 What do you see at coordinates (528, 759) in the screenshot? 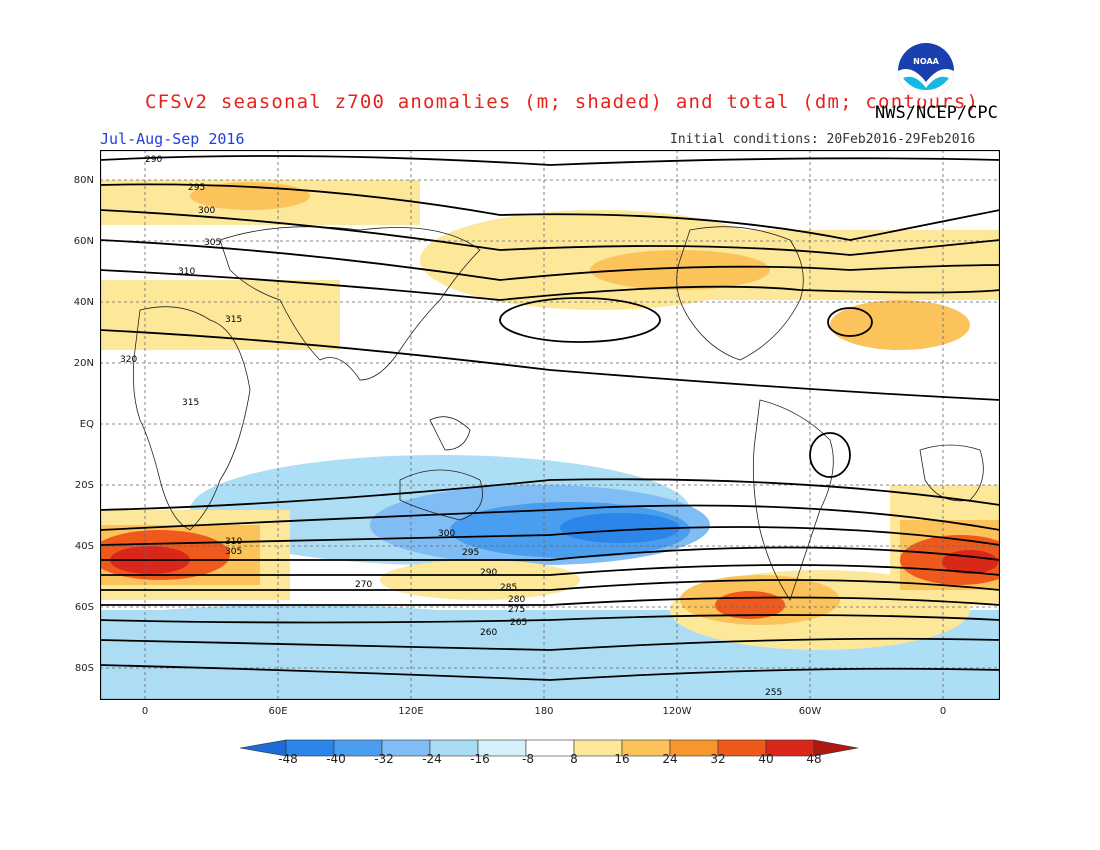
I see `colorbar-tick: -8` at bounding box center [528, 759].